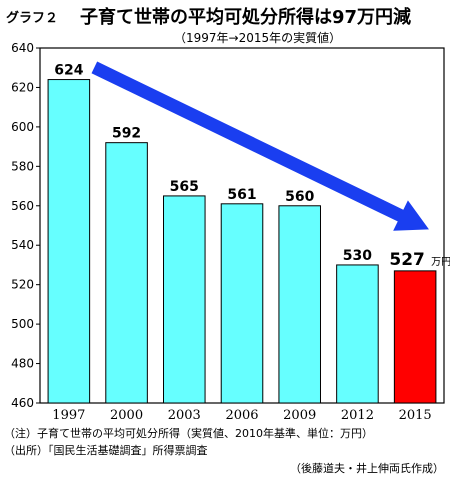 The height and width of the screenshot is (478, 450). I want to click on y-tick-label: 480, so click(22, 364).